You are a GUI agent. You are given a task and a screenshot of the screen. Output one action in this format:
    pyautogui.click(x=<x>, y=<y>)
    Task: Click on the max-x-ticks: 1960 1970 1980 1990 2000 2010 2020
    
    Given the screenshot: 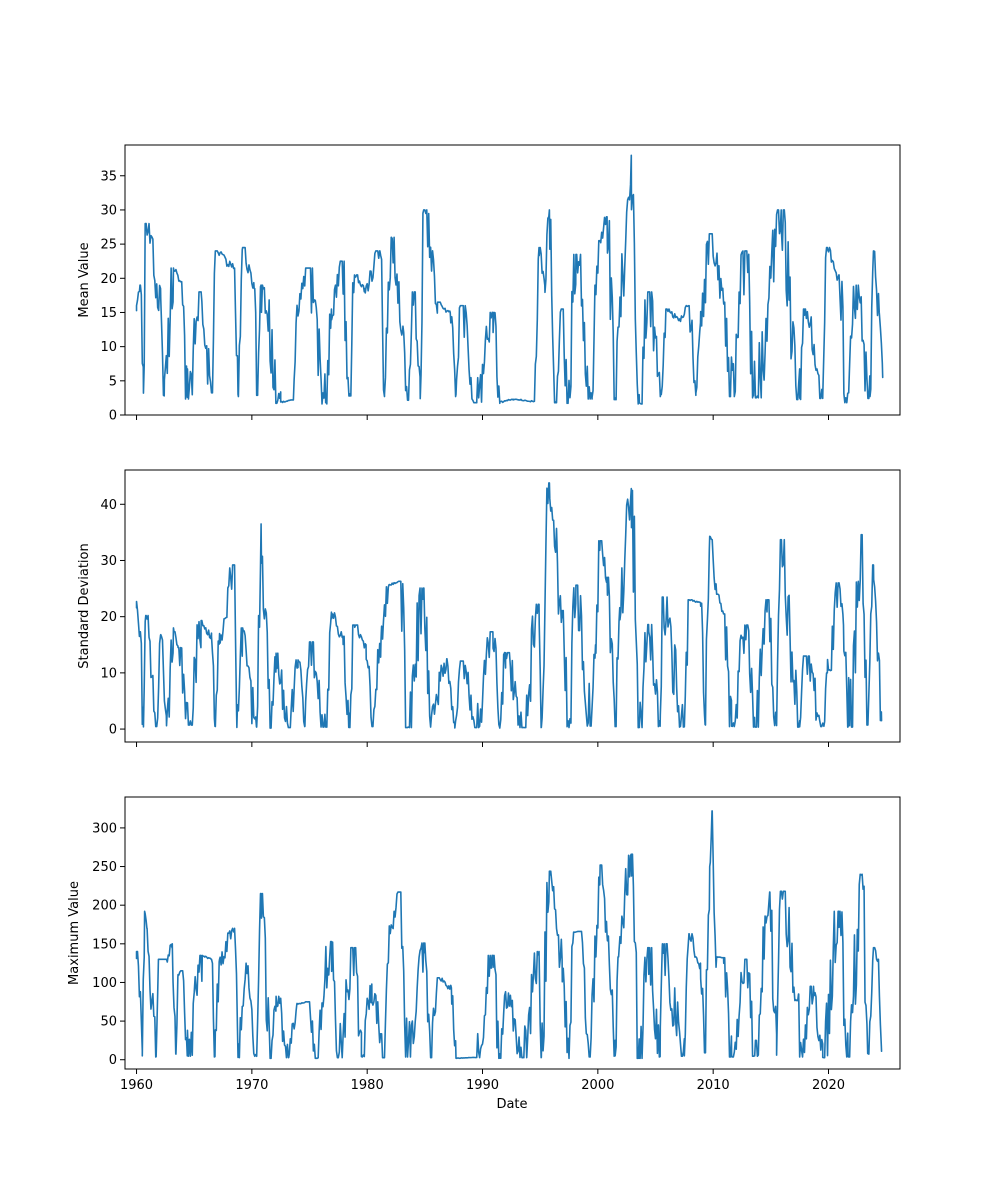 What is the action you would take?
    pyautogui.click(x=482, y=1081)
    